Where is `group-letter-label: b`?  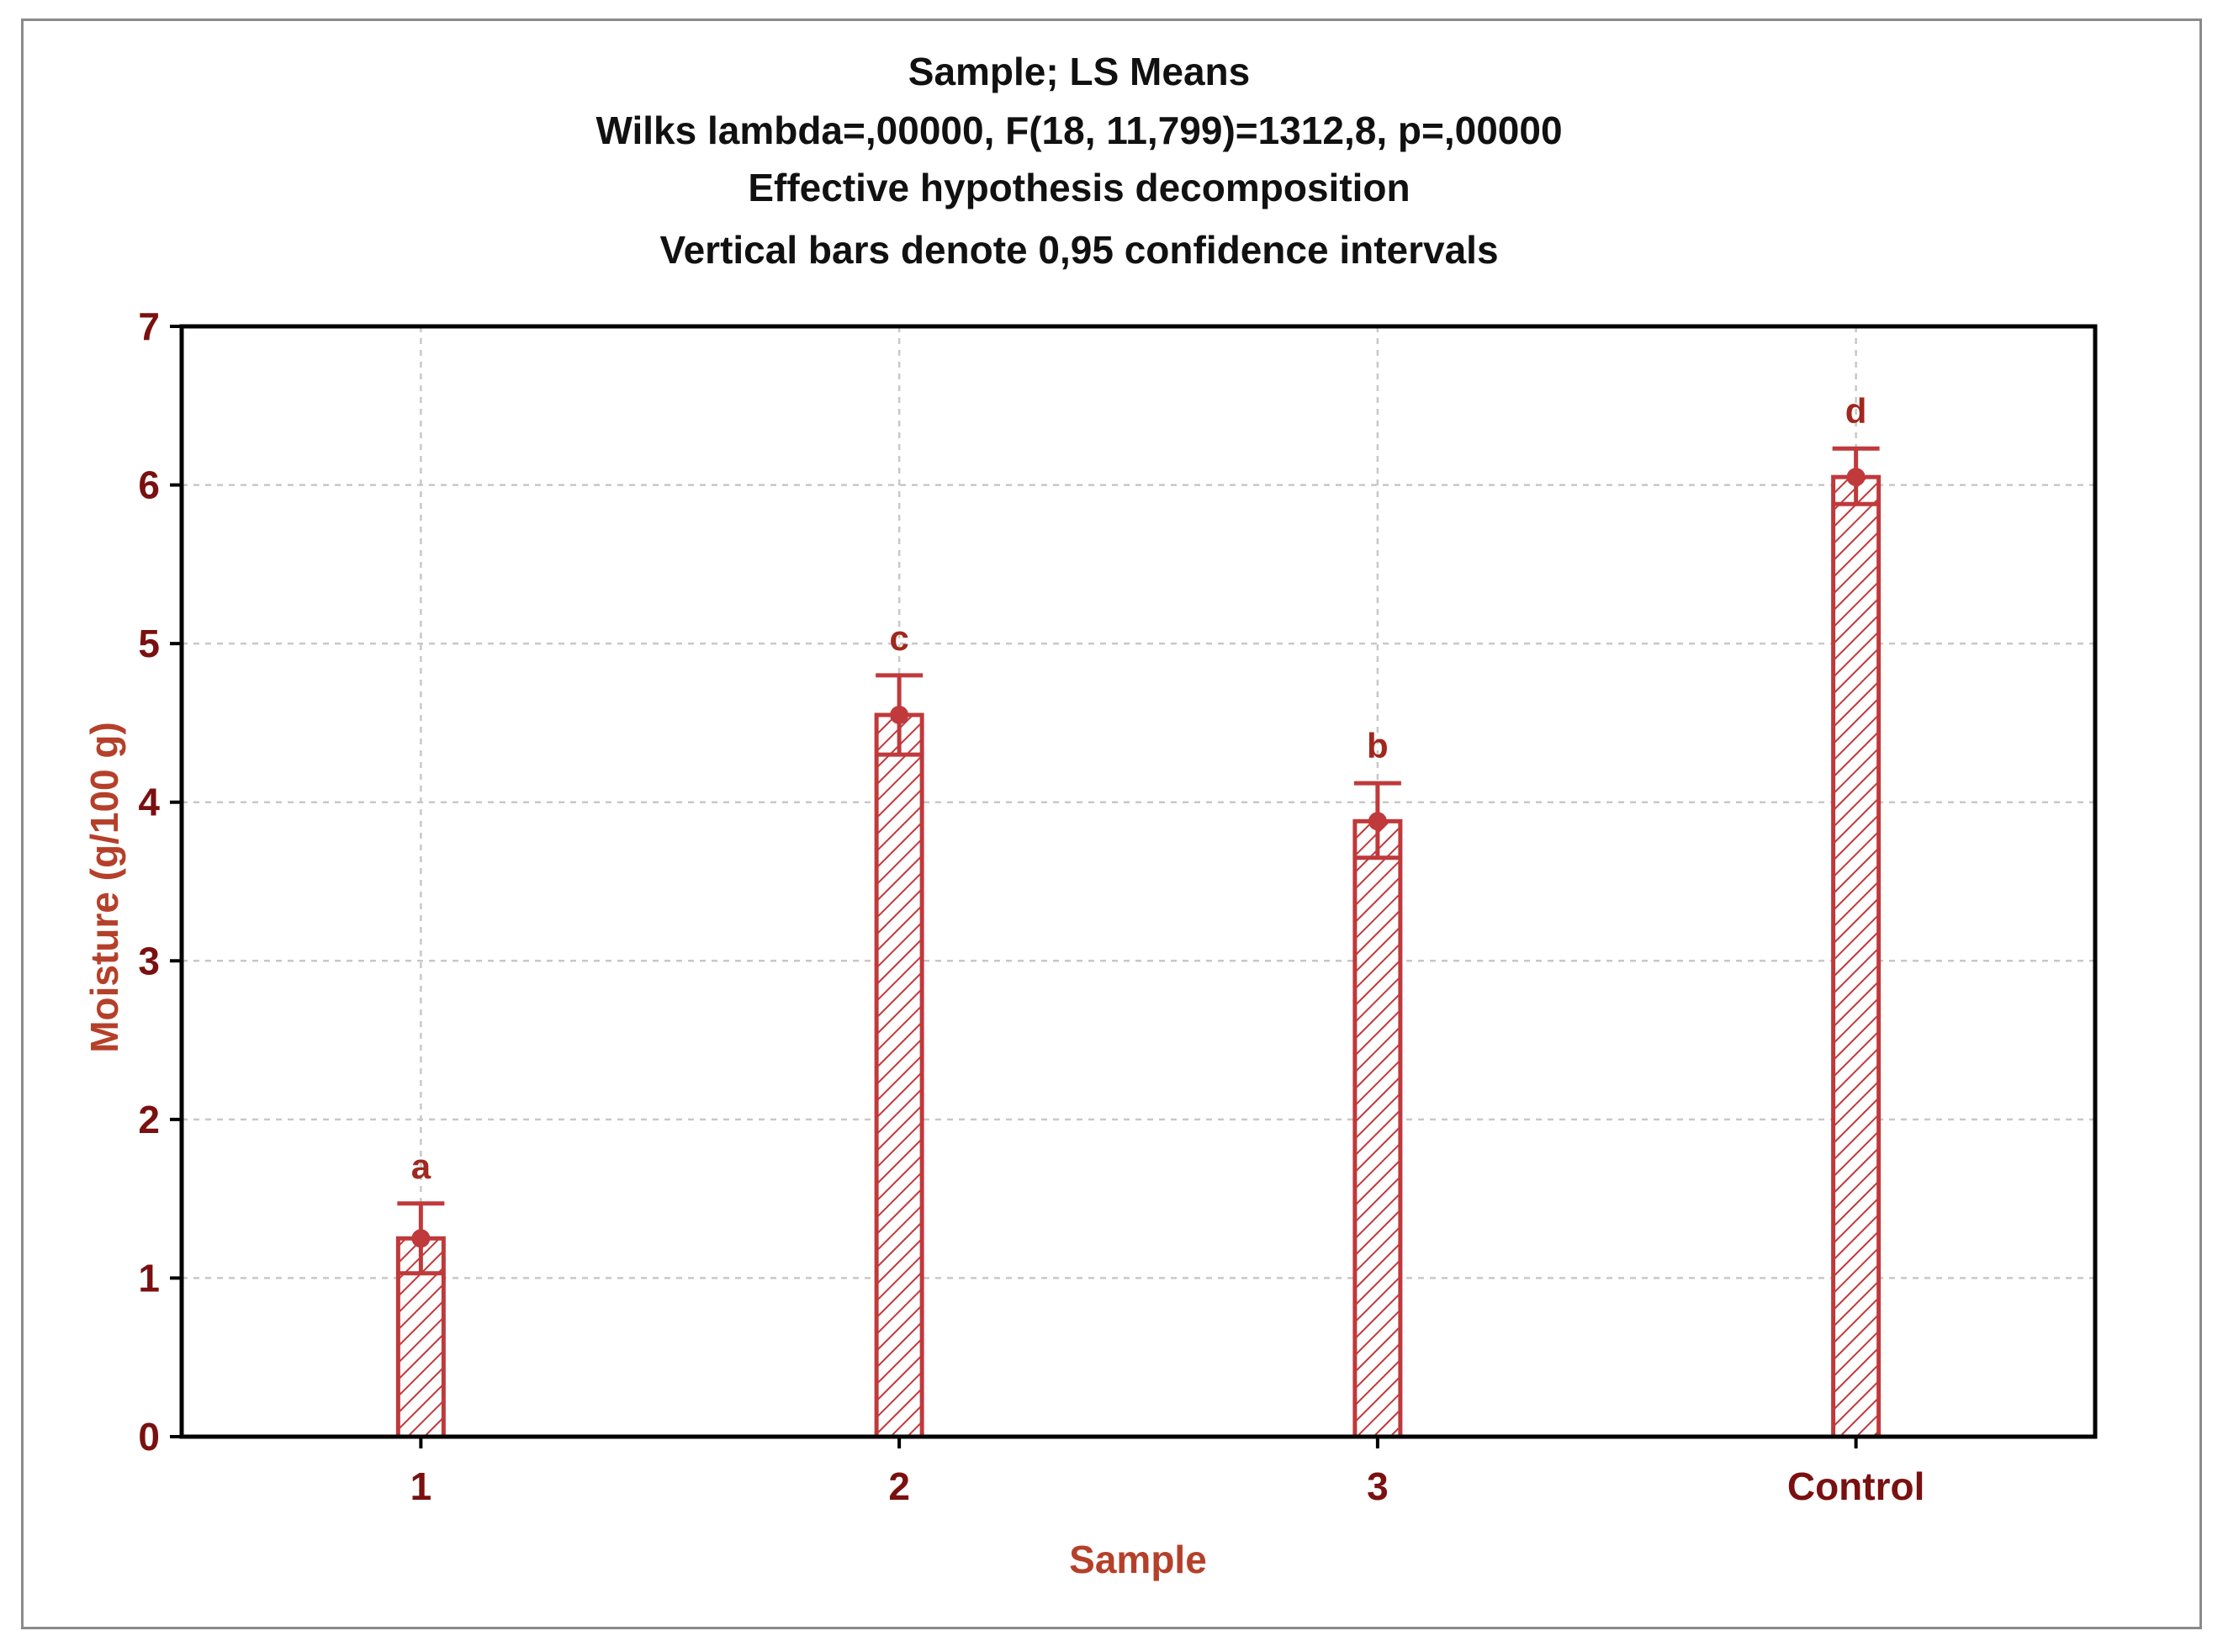
group-letter-label: b is located at coordinates (1378, 745).